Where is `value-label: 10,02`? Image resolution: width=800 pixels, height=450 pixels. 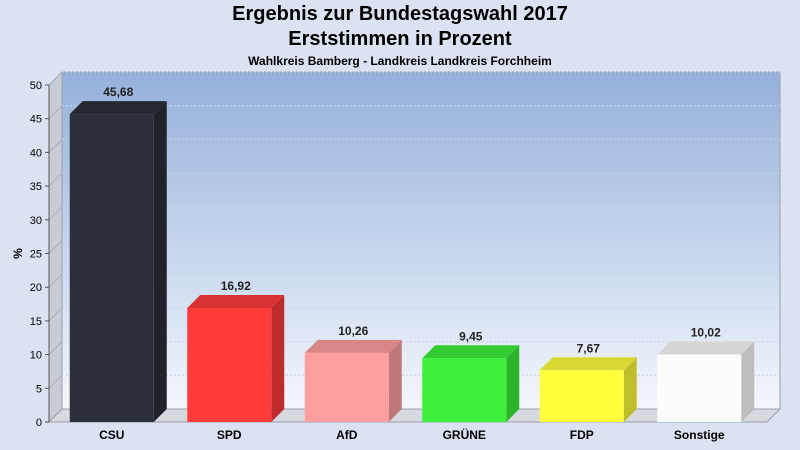
value-label: 10,02 is located at coordinates (706, 332).